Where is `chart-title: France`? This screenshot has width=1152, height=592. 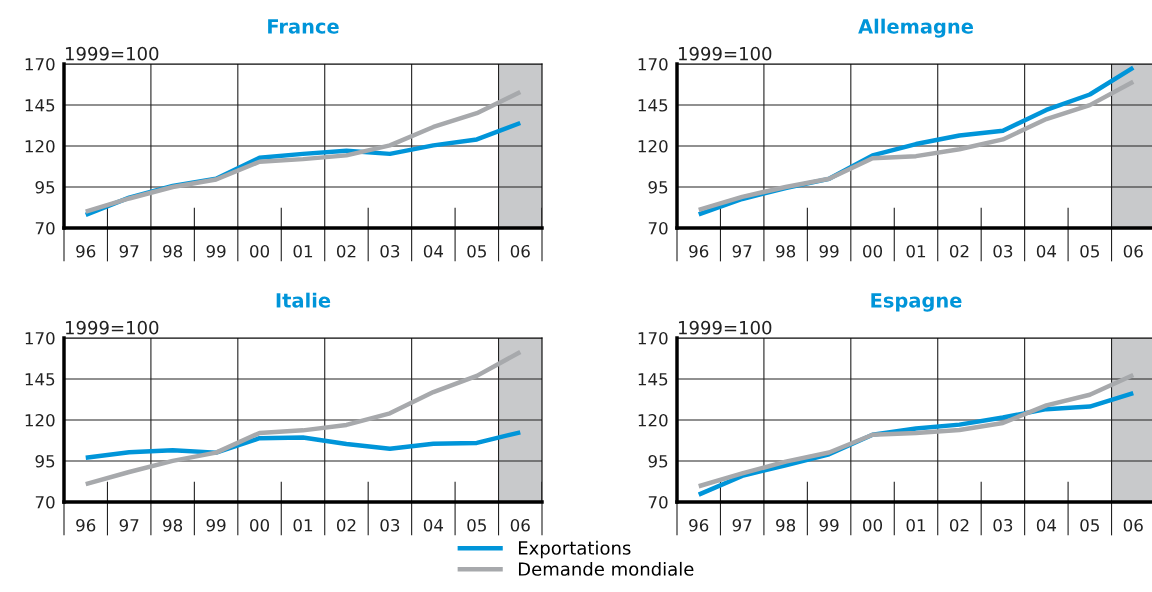
chart-title: France is located at coordinates (303, 26).